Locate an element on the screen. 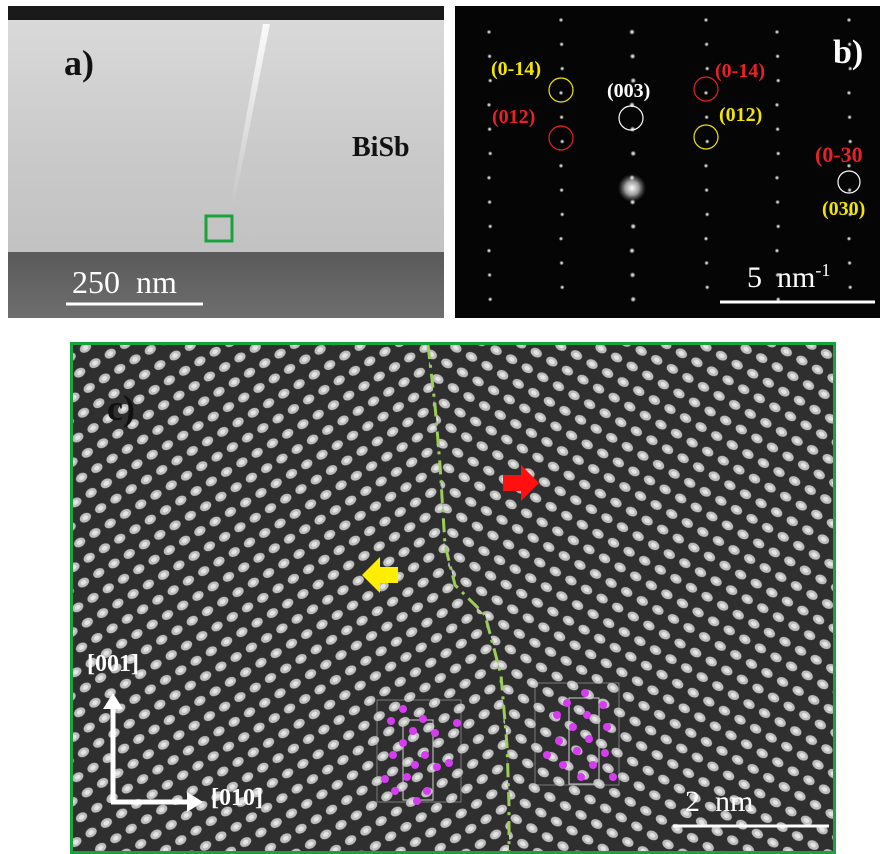 This screenshot has height=854, width=880. panel-b-spot-label: (030) is located at coordinates (844, 209).